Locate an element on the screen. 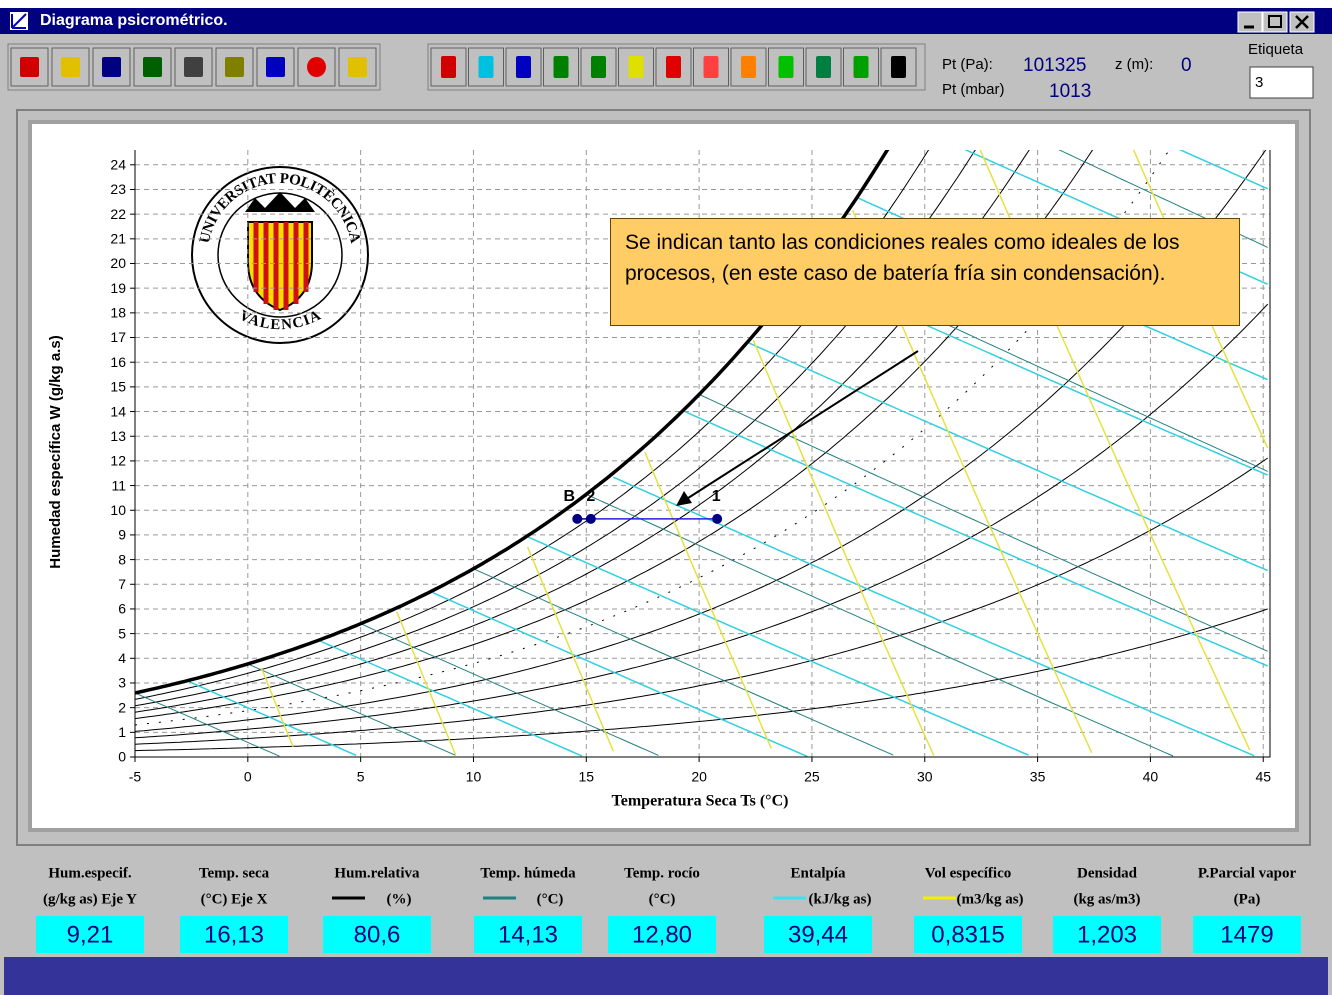  readout-unit: (kg as/m3) is located at coordinates (1106, 899).